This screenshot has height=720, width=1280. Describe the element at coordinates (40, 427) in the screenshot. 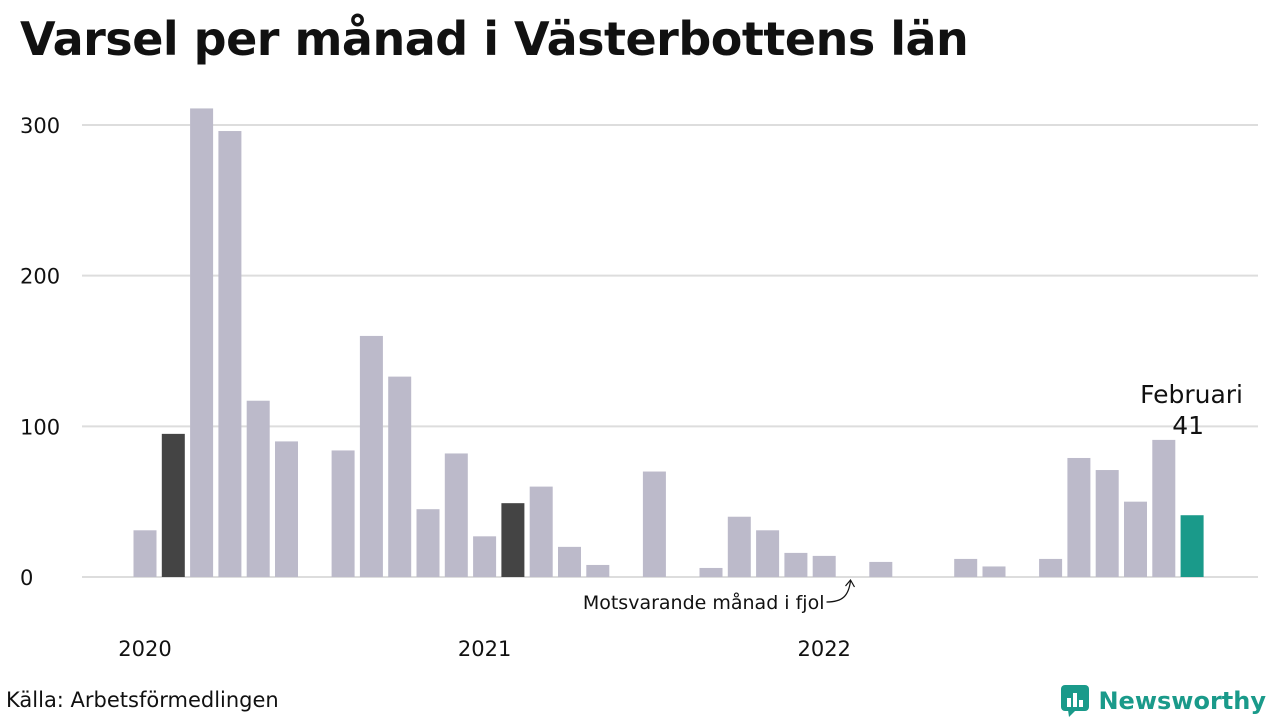

I see `y-tick-label: 100` at that location.